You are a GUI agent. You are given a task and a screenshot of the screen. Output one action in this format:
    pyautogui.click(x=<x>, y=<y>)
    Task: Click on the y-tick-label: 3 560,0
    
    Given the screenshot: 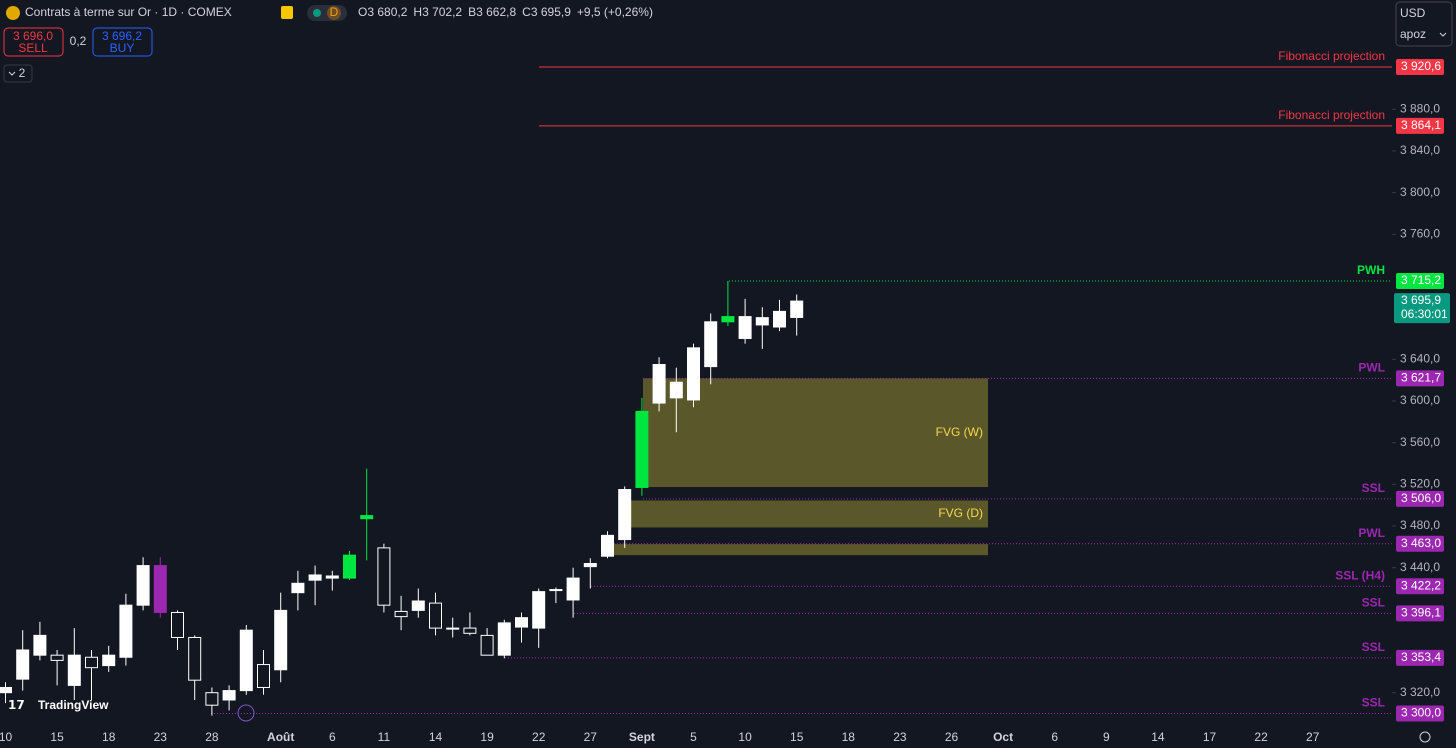 What is the action you would take?
    pyautogui.click(x=1420, y=442)
    